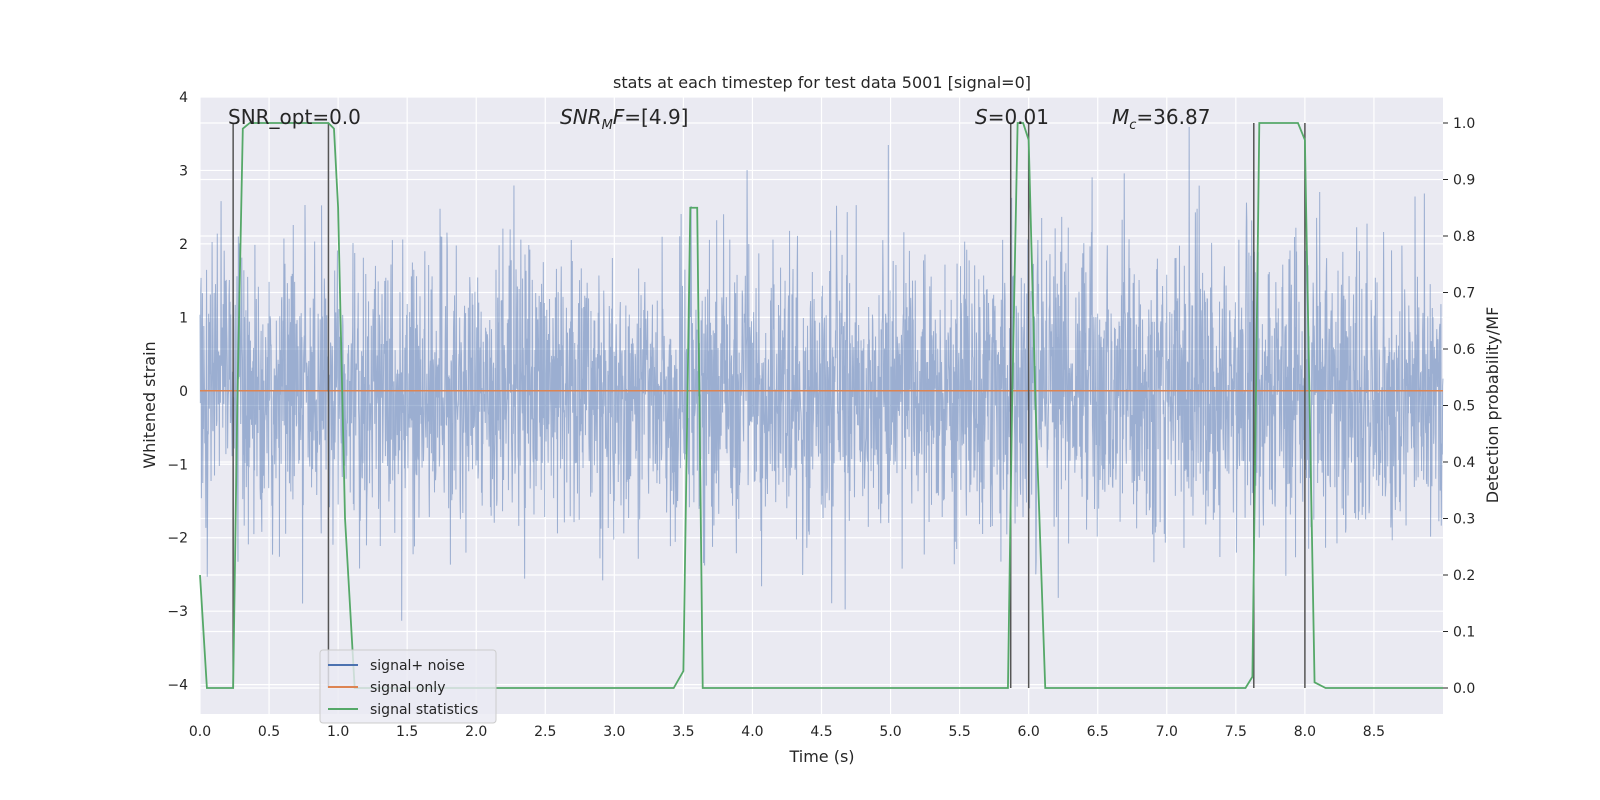 The width and height of the screenshot is (1600, 800). What do you see at coordinates (177, 465) in the screenshot?
I see `y-tick-label-left: −1` at bounding box center [177, 465].